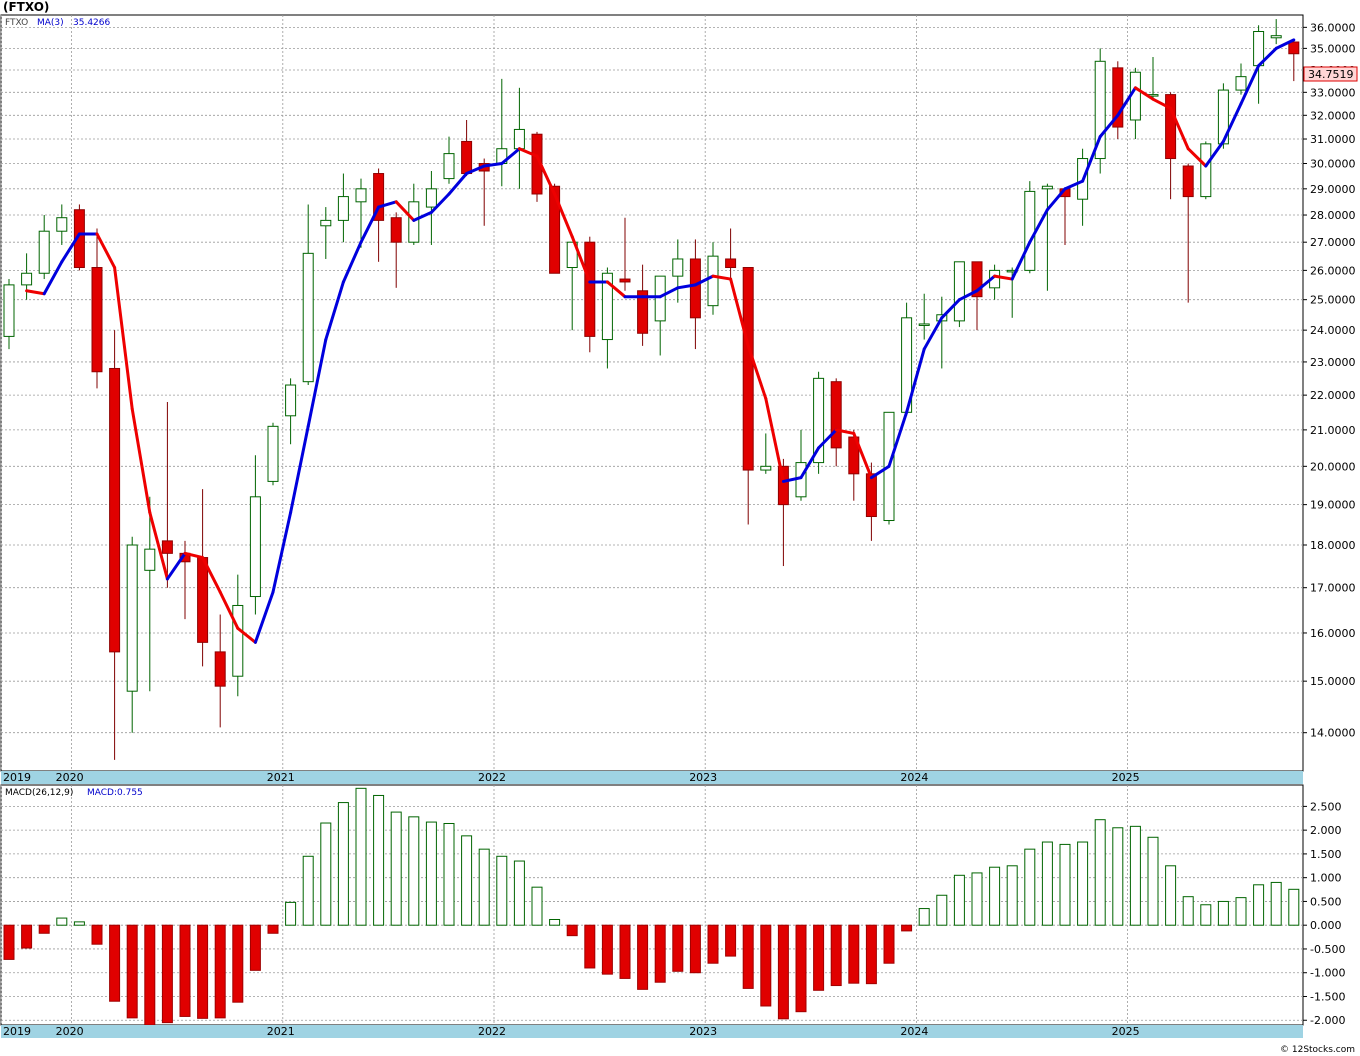 This screenshot has height=1056, width=1360. Describe the element at coordinates (703, 777) in the screenshot. I see `price-year-label: 2023` at that location.